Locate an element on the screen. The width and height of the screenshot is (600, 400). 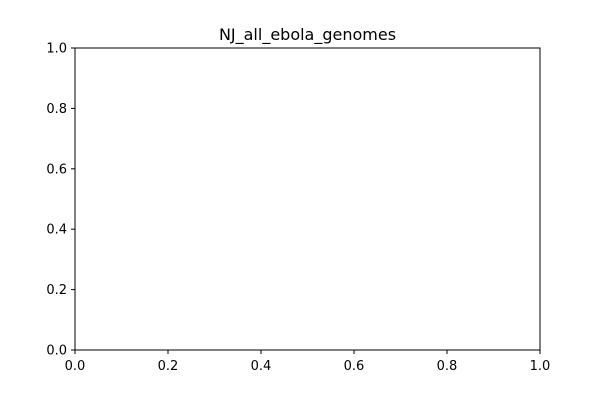
y-axis: 0.0 0.2 0.4 0.6 0.8 1.0 is located at coordinates (60, 200).